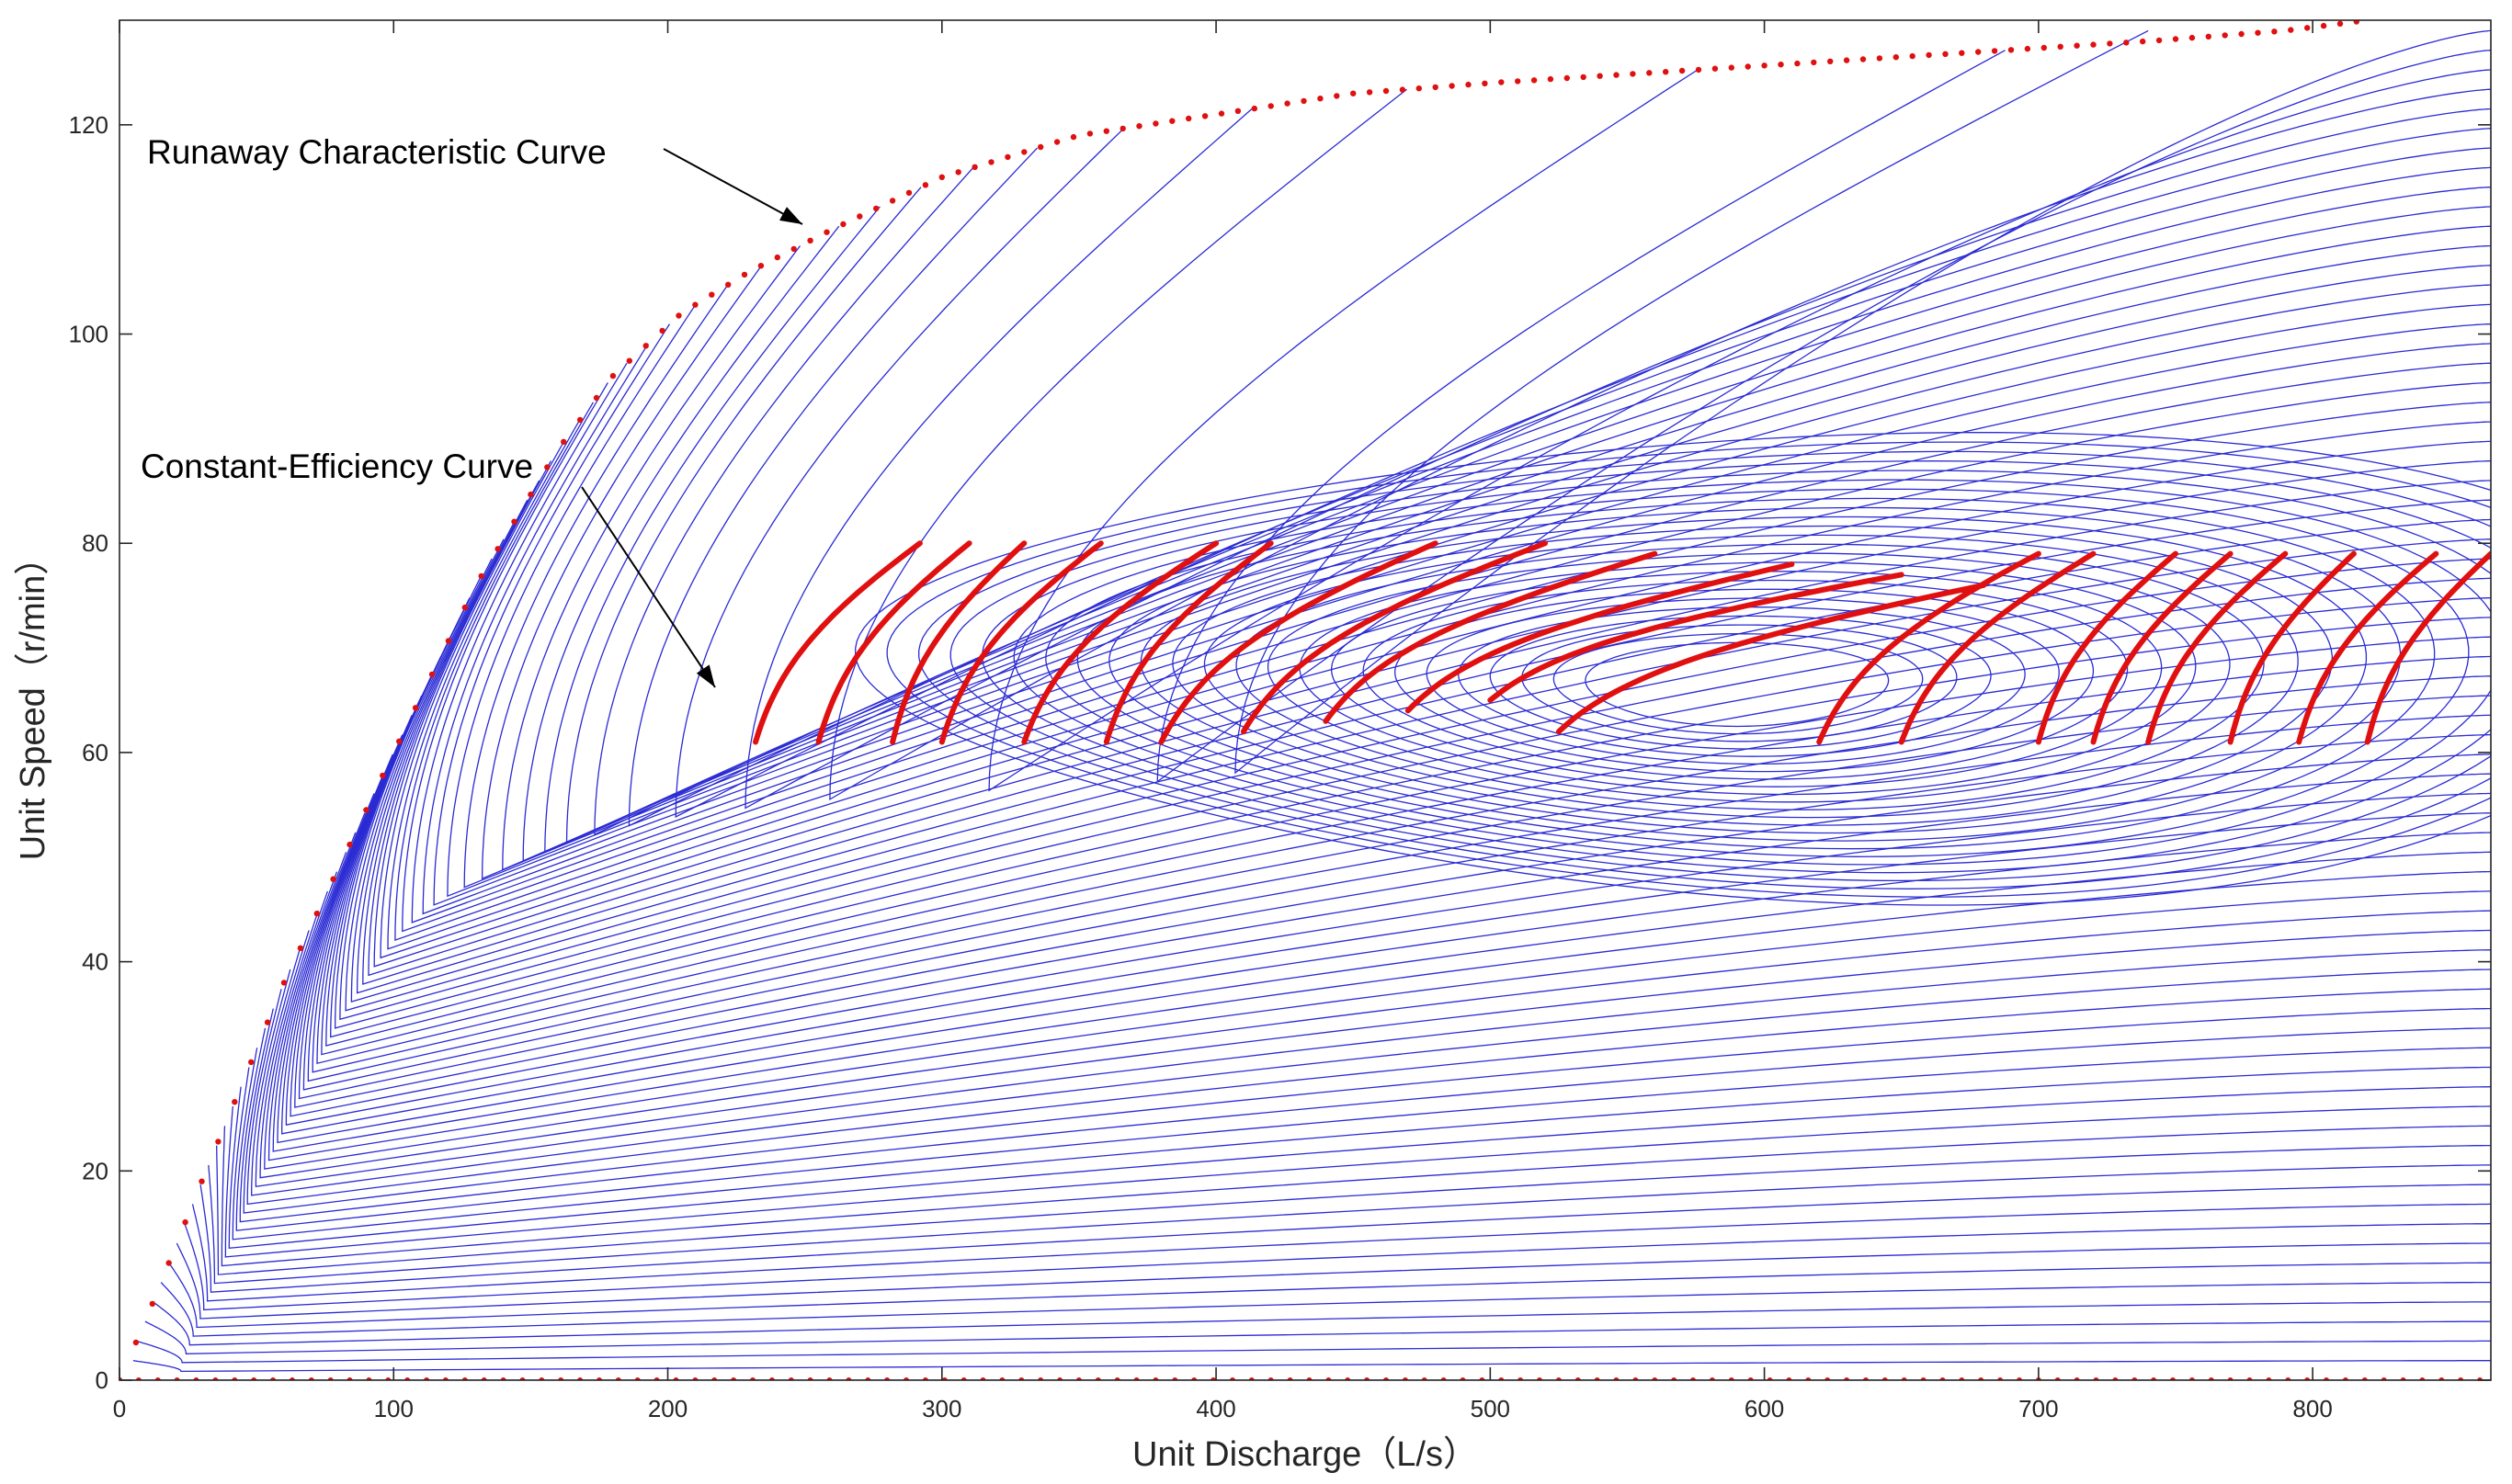  I want to click on annotation-efficiency-label: Constant-Efficiency Curve, so click(337, 466).